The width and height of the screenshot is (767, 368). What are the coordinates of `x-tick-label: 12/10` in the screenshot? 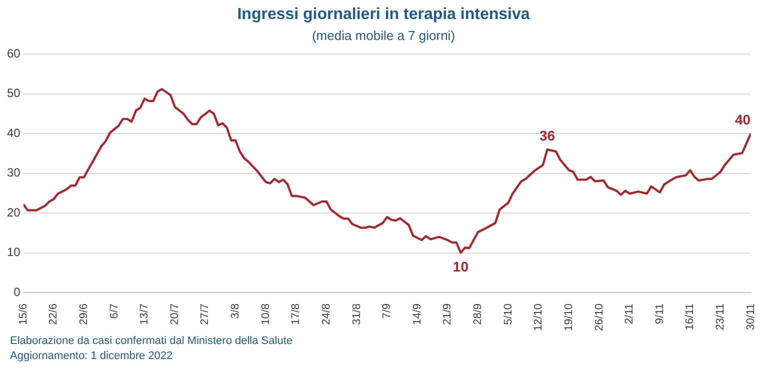 It's located at (538, 317).